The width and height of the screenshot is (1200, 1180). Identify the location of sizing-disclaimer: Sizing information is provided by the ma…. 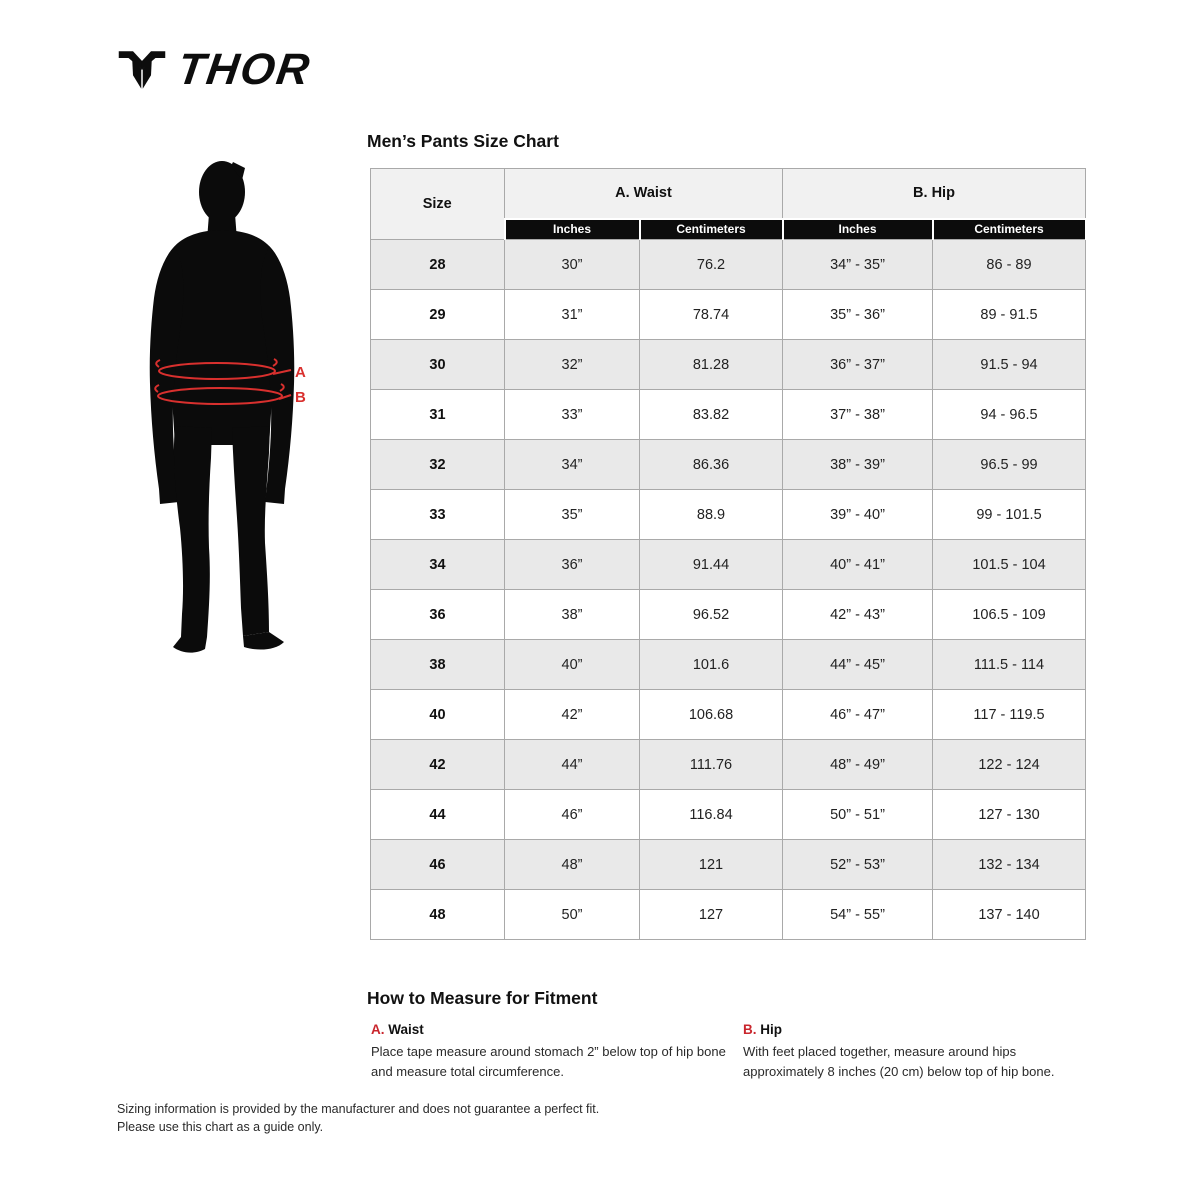
(358, 1118).